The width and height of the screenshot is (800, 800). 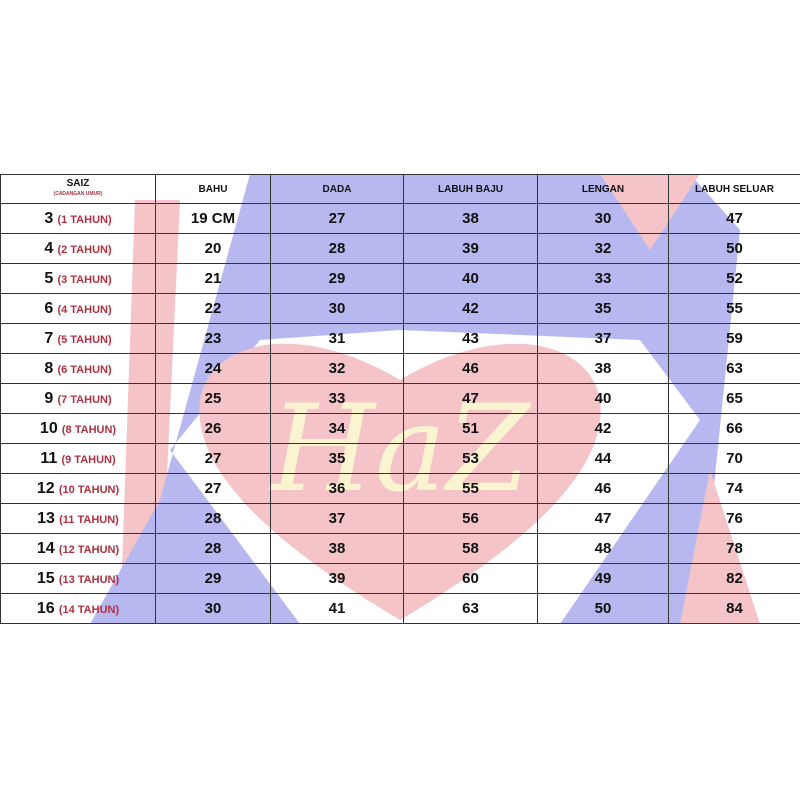 I want to click on dada-cell: 34, so click(x=337, y=428).